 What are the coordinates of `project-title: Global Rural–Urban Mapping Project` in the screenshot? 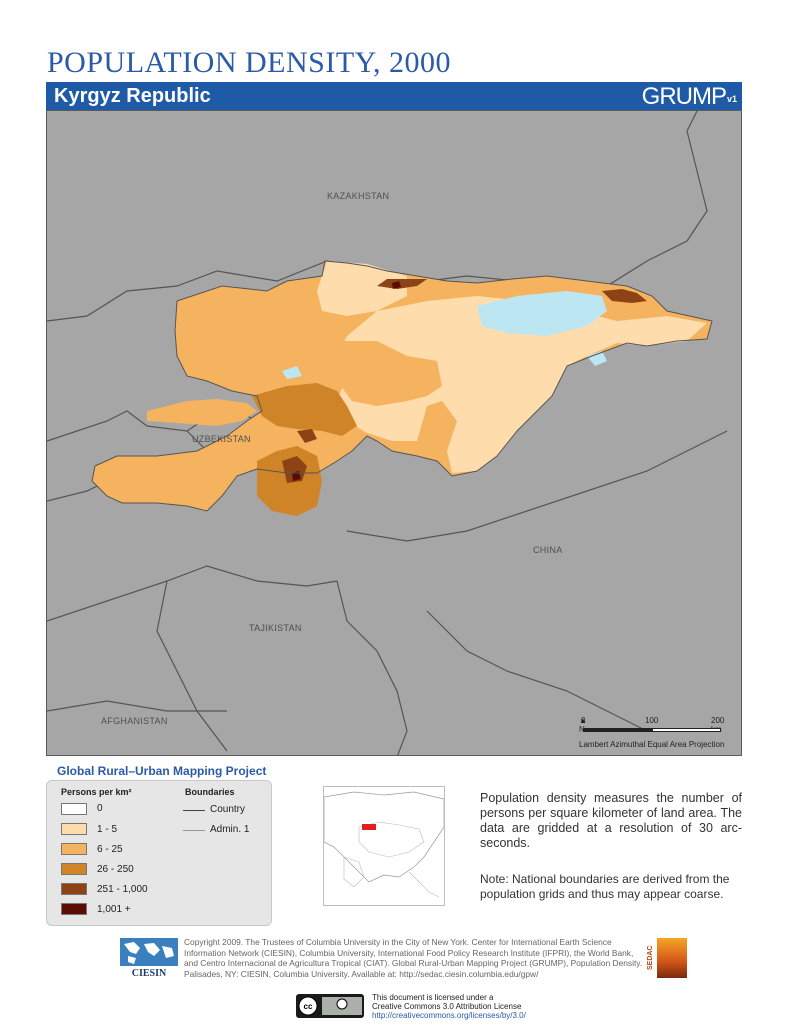 It's located at (162, 771).